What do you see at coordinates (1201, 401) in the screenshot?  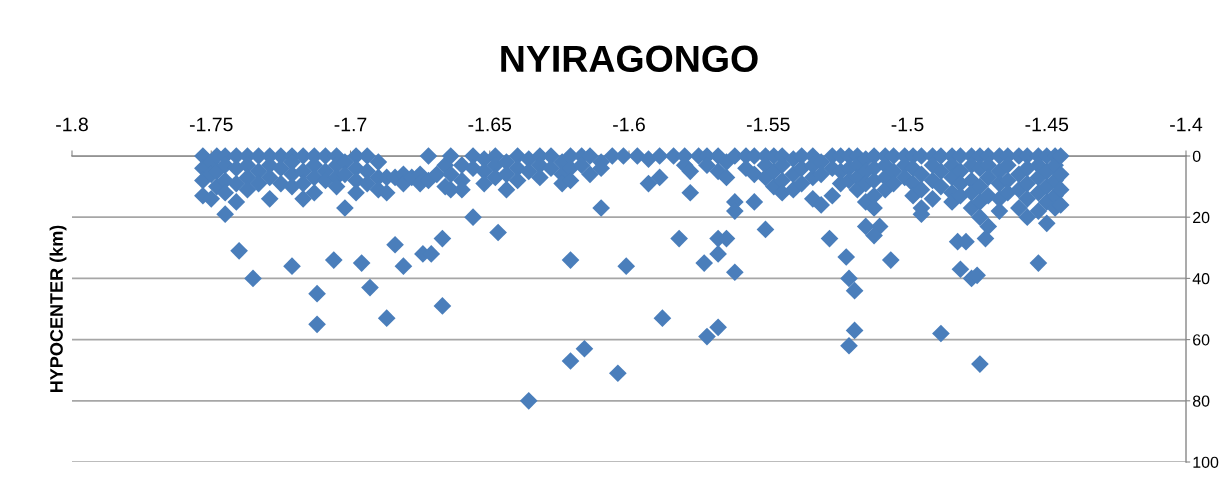 I see `y-tick-label: 80` at bounding box center [1201, 401].